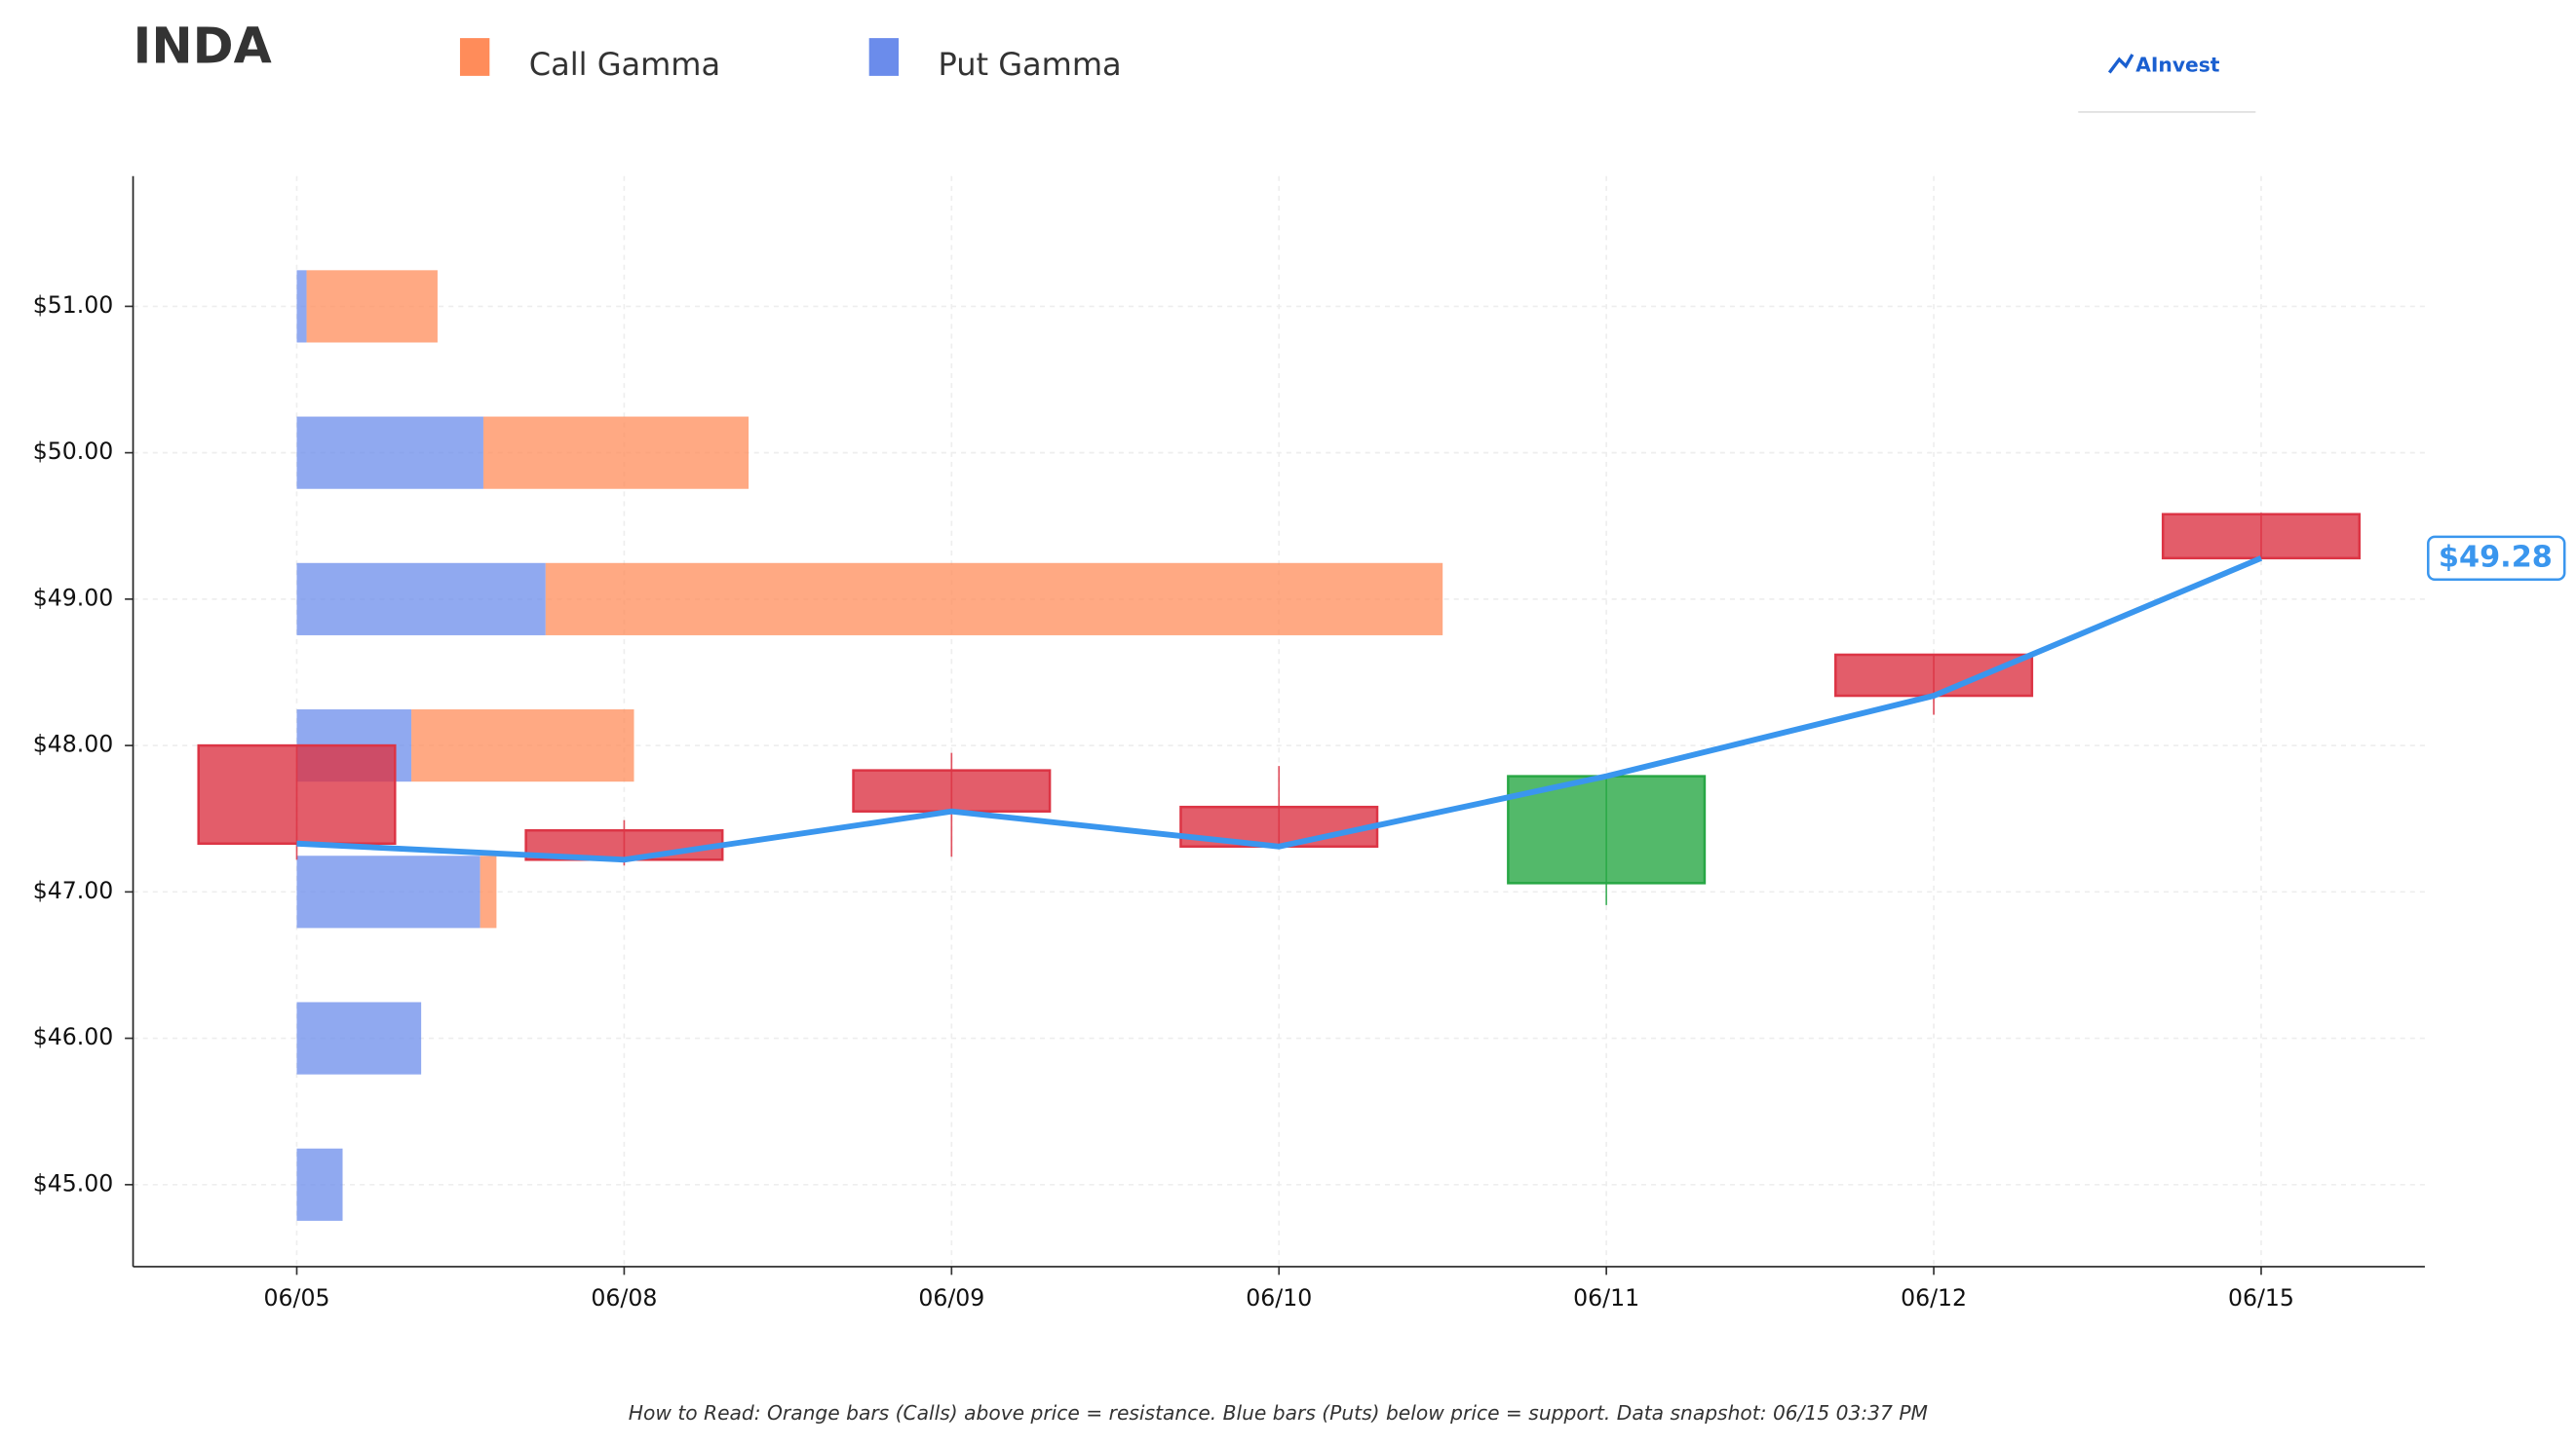 The height and width of the screenshot is (1446, 2576). What do you see at coordinates (1279, 1298) in the screenshot?
I see `x-tick-label: 06/10` at bounding box center [1279, 1298].